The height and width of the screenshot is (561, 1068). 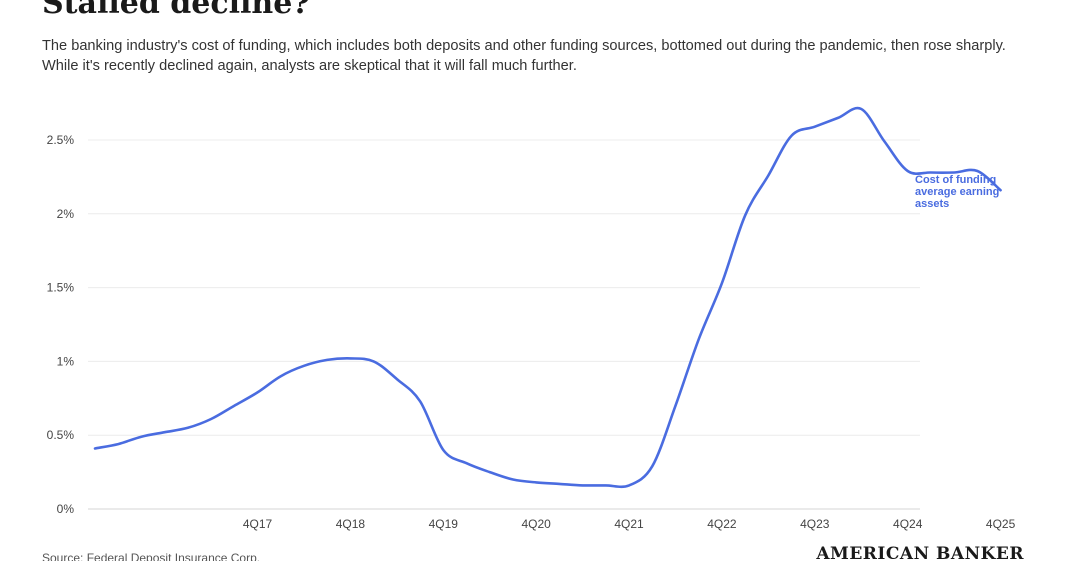 What do you see at coordinates (176, 10) in the screenshot?
I see `chart-title: Stalled decline?` at bounding box center [176, 10].